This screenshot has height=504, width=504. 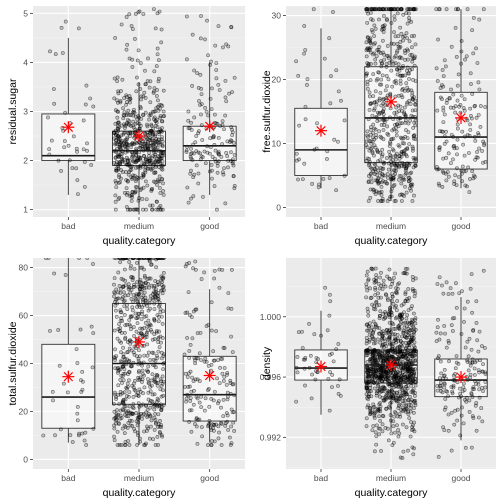 I want to click on y-axis-title: density, so click(x=267, y=363).